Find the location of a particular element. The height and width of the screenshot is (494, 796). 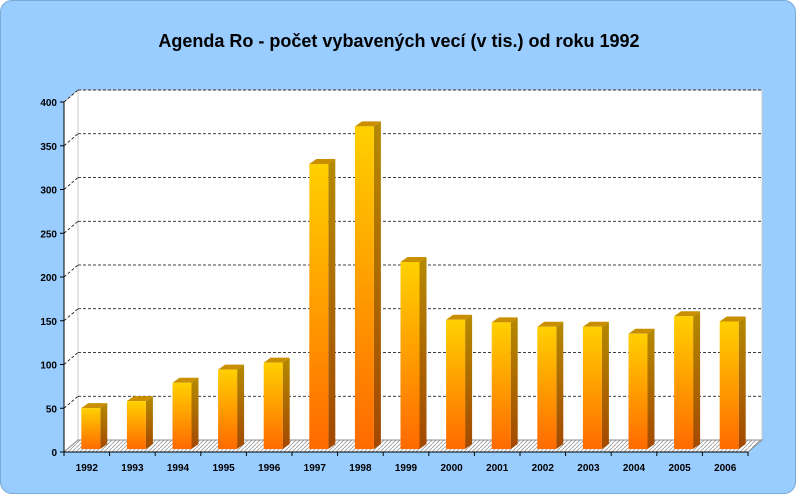

y-tick-label: 100 is located at coordinates (48, 366).